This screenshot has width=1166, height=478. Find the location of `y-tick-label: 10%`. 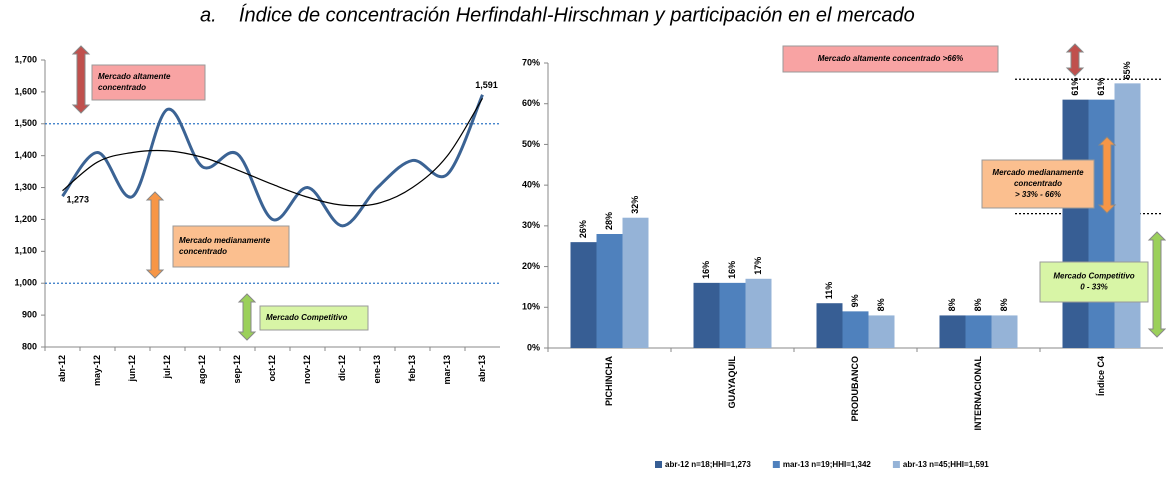

y-tick-label: 10% is located at coordinates (531, 307).